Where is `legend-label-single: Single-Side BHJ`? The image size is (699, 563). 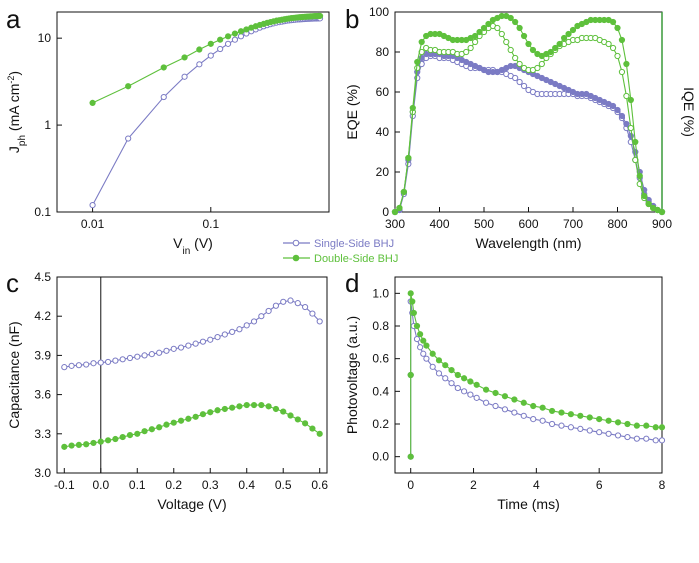
legend-label-single: Single-Side BHJ is located at coordinates (354, 244).